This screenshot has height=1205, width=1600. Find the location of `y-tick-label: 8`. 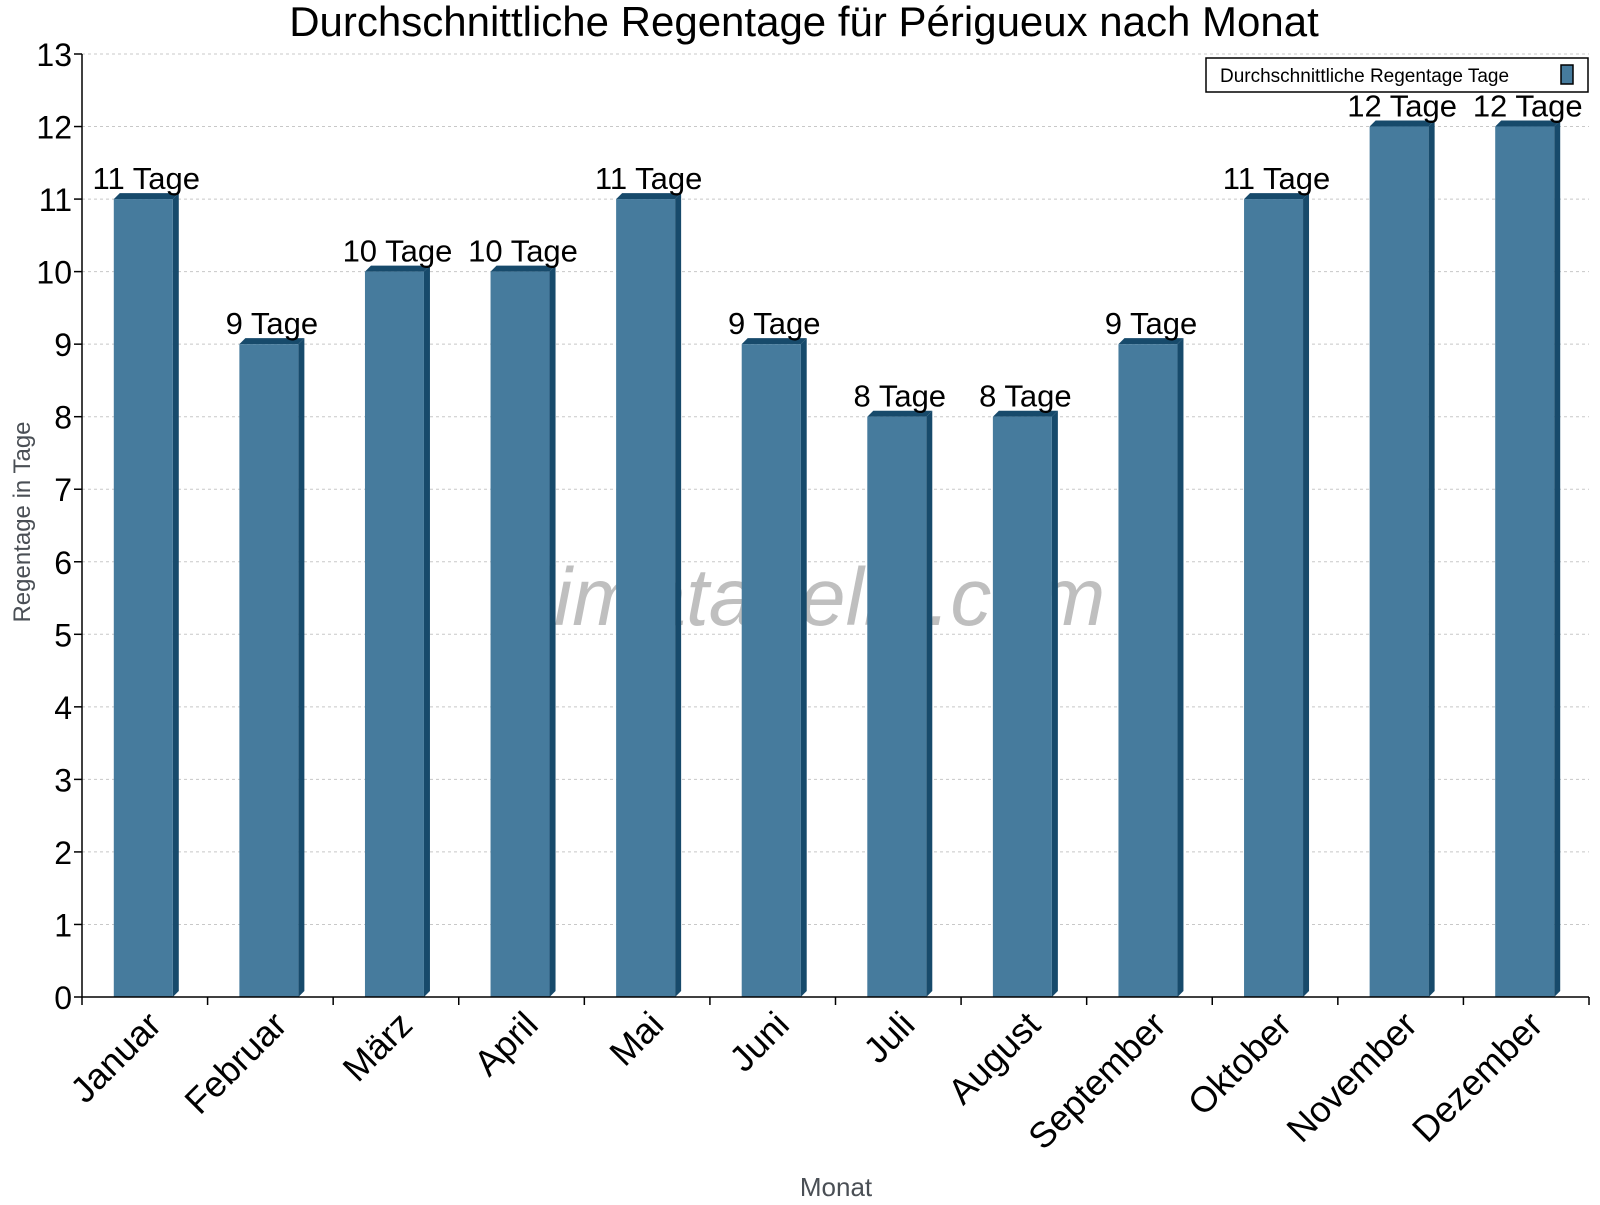

y-tick-label: 8 is located at coordinates (63, 418).